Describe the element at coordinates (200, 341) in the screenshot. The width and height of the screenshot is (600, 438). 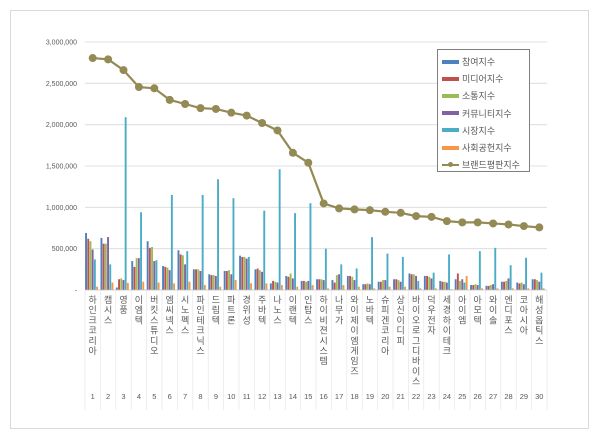
I see `x-category-label: 닉` at that location.